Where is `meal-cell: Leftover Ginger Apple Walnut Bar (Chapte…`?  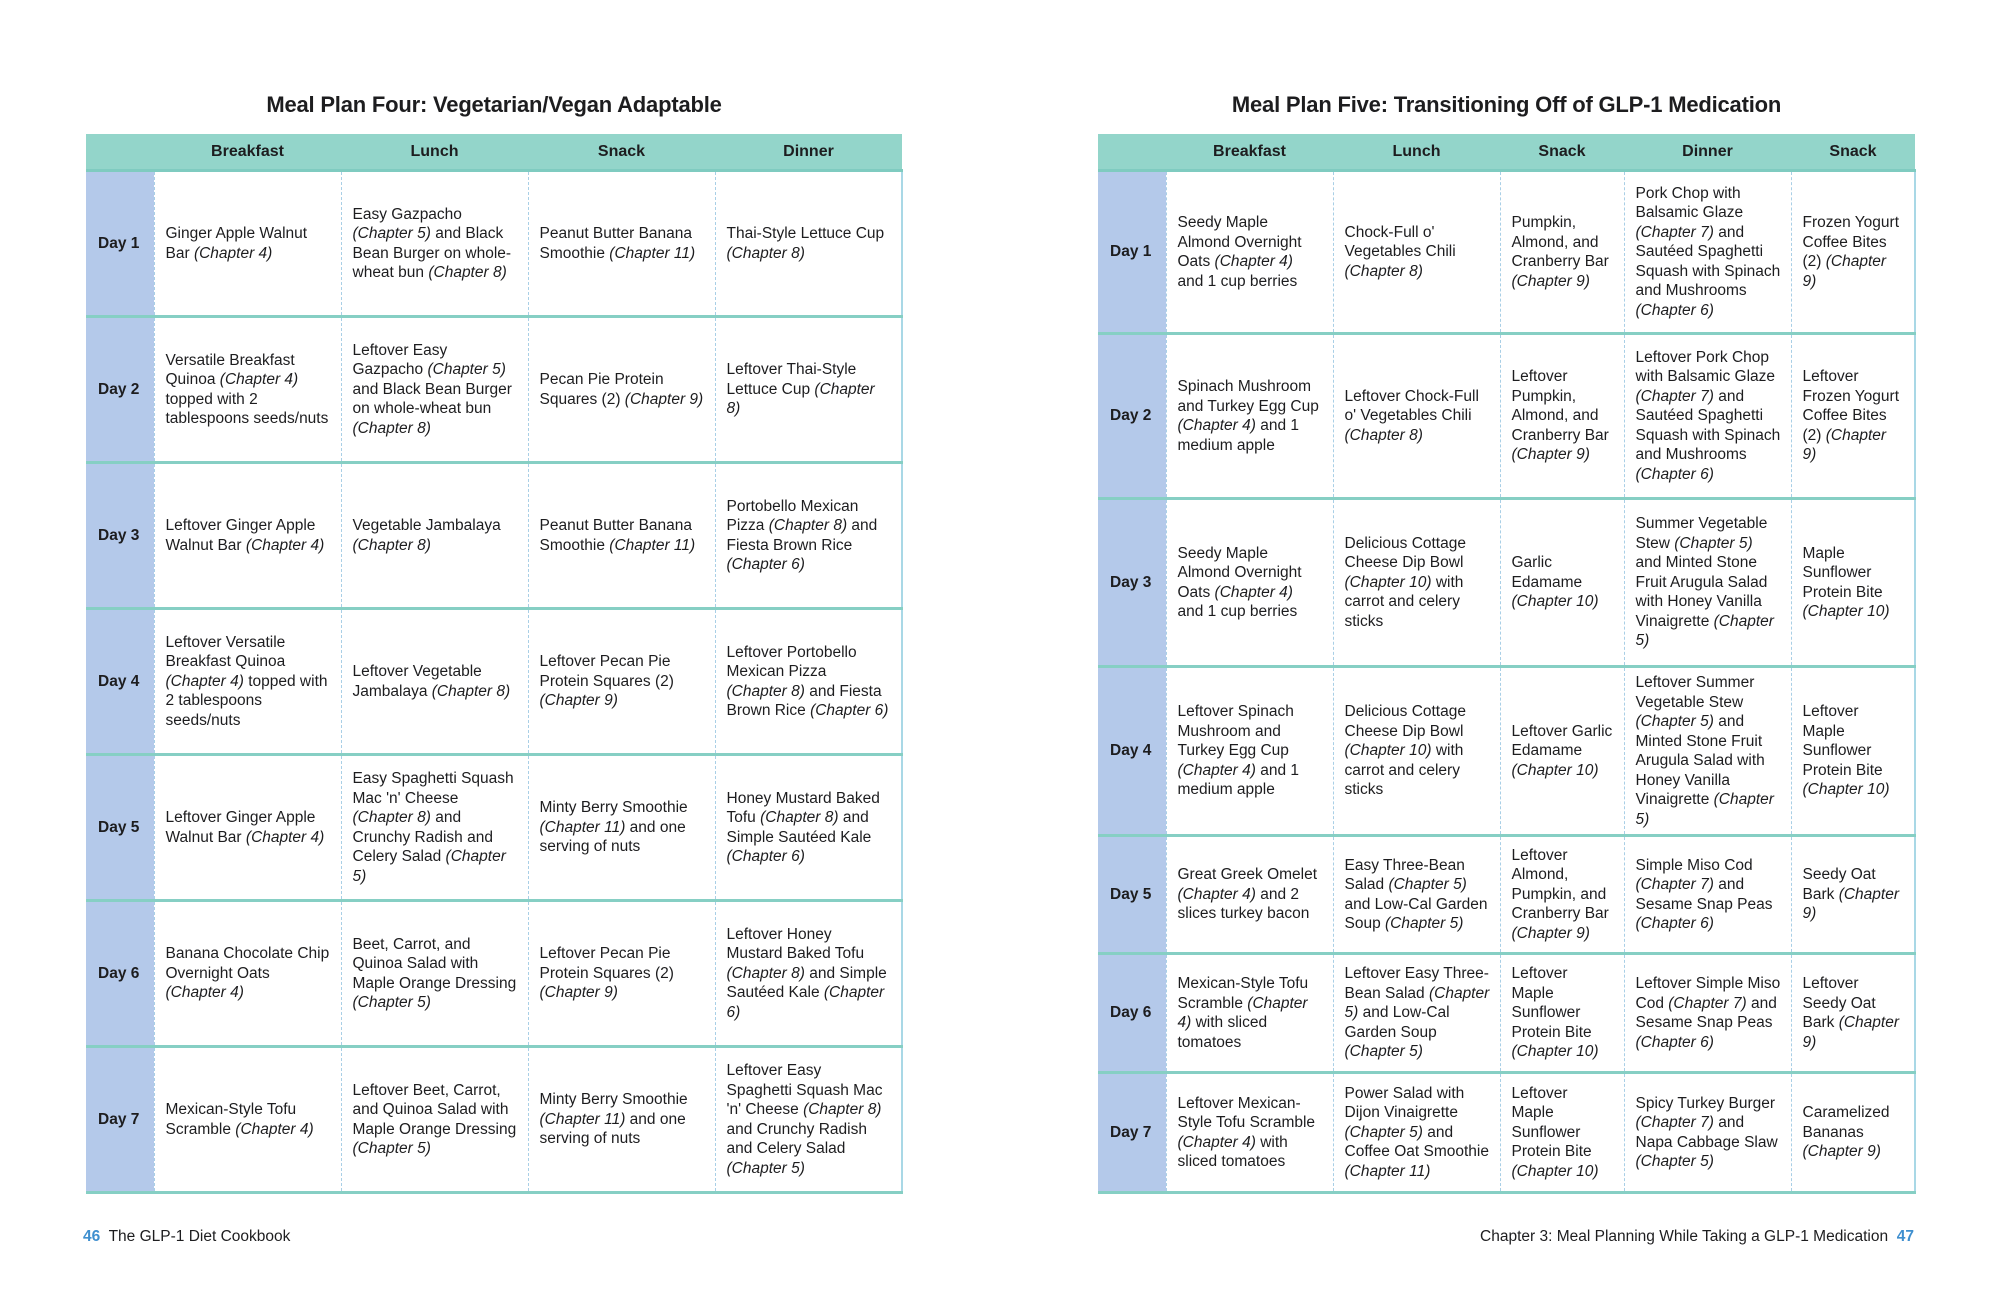
meal-cell: Leftover Ginger Apple Walnut Bar (Chapte… is located at coordinates (247, 828).